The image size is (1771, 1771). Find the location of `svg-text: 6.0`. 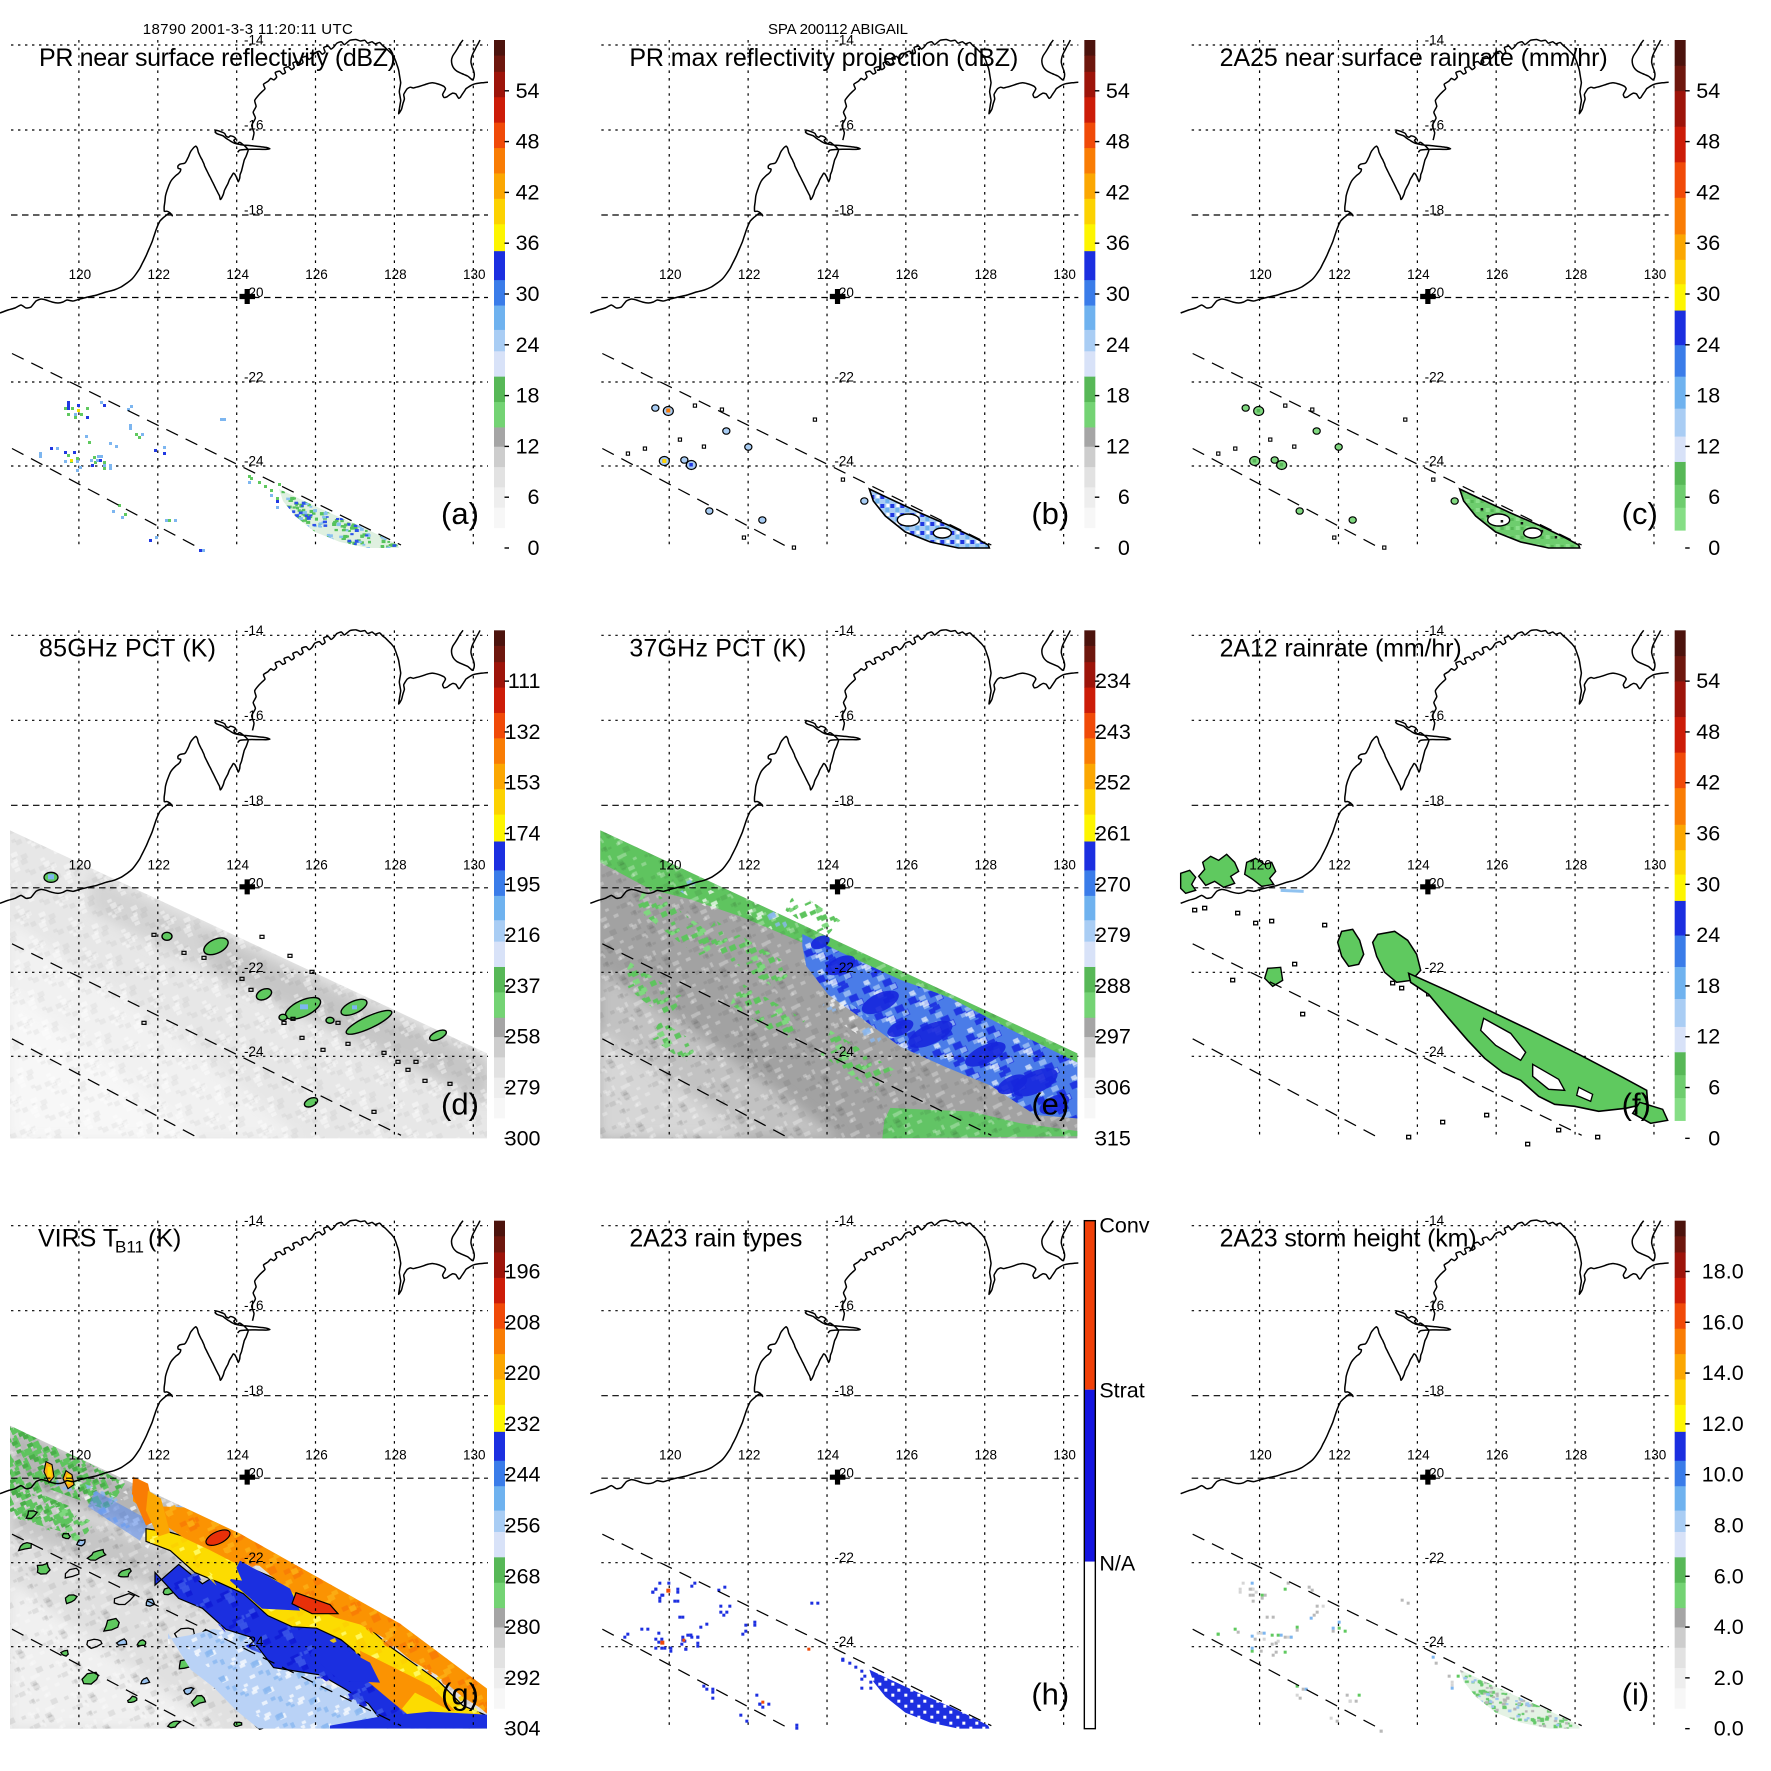

svg-text: 6.0 is located at coordinates (1729, 1576).